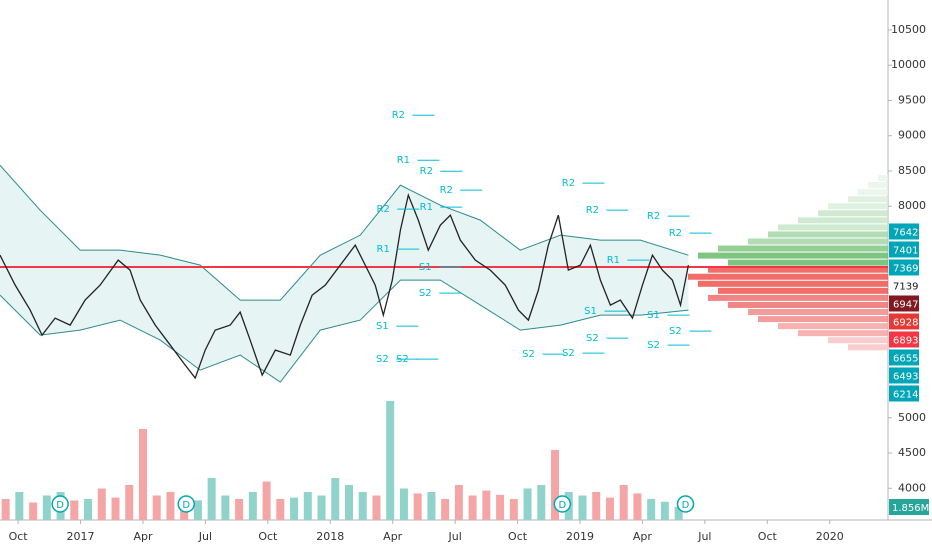 The height and width of the screenshot is (550, 932). Describe the element at coordinates (905, 250) in the screenshot. I see `price-tag-label: 7401` at that location.